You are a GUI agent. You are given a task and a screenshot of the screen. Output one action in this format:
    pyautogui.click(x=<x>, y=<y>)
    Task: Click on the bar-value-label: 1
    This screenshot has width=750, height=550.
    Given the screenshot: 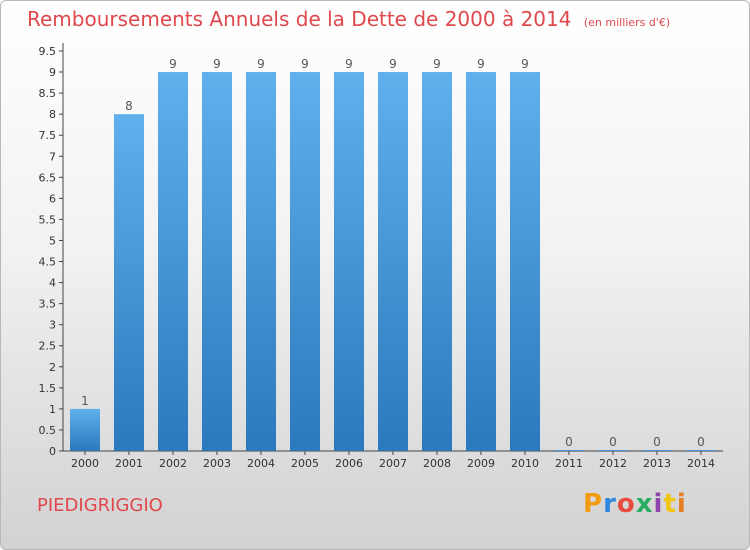 What is the action you would take?
    pyautogui.click(x=85, y=401)
    